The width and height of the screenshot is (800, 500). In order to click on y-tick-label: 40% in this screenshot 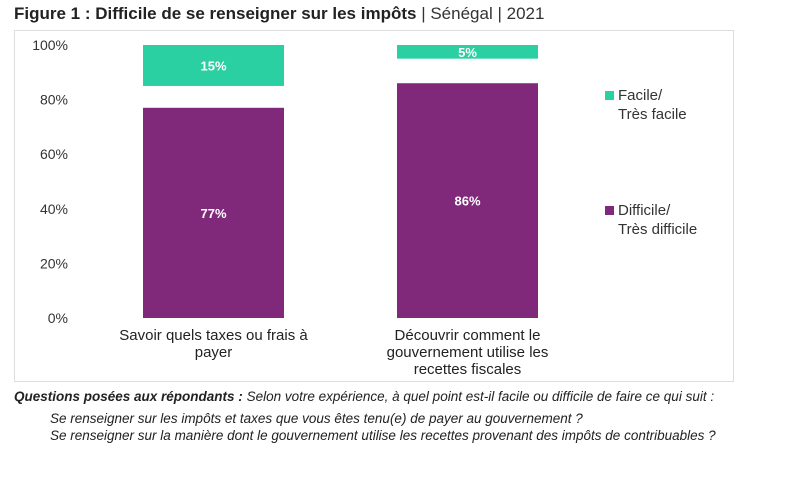, I will do `click(54, 209)`.